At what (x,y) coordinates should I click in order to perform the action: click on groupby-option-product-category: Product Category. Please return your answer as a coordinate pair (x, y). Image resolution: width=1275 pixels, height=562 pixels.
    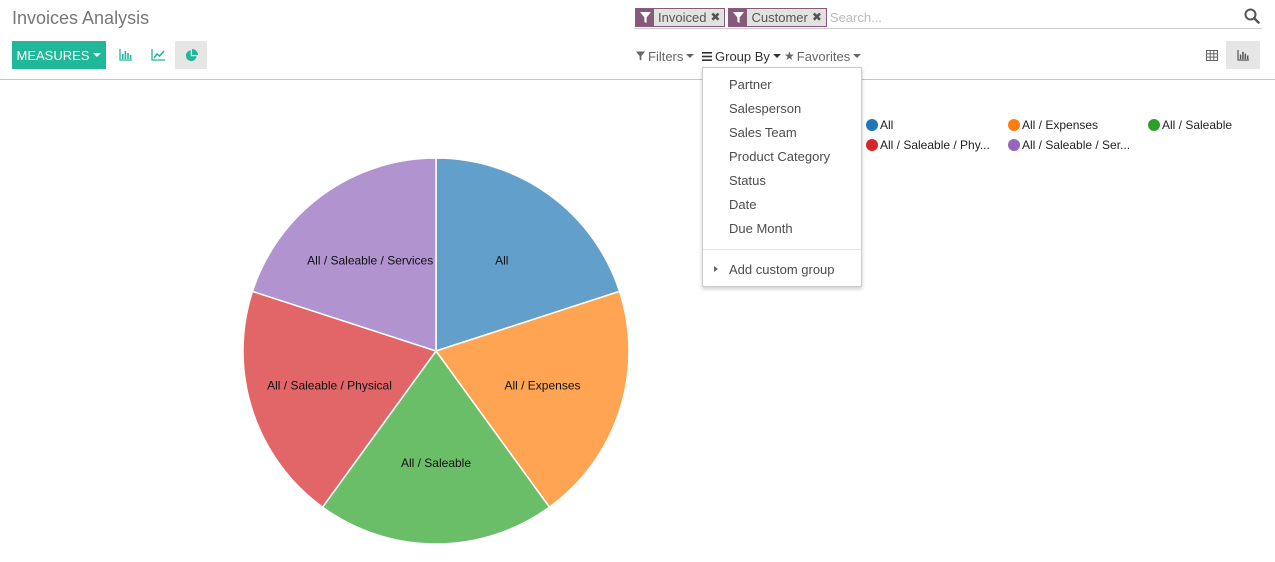
    Looking at the image, I should click on (780, 156).